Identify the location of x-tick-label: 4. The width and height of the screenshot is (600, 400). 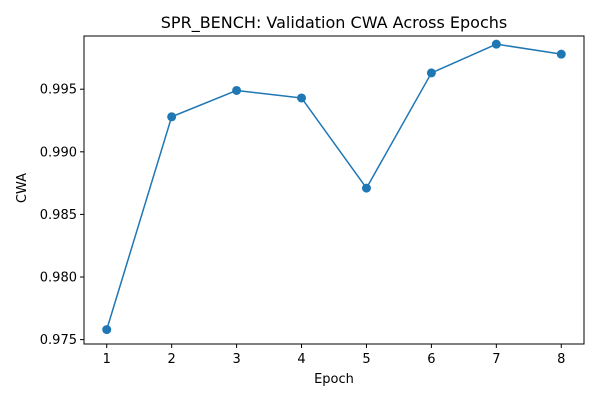
(301, 359).